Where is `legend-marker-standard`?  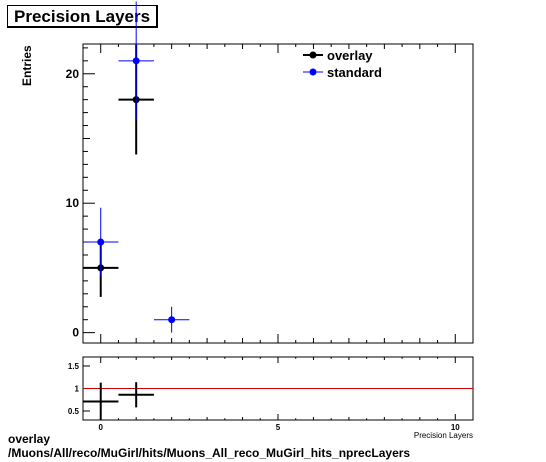
legend-marker-standard is located at coordinates (313, 72).